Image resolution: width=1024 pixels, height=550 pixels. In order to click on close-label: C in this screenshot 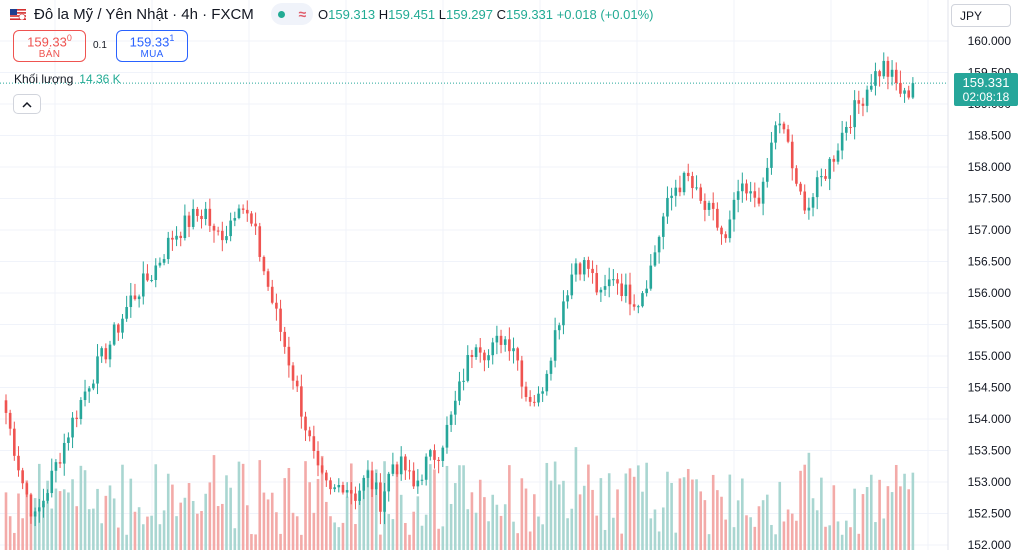, I will do `click(501, 14)`.